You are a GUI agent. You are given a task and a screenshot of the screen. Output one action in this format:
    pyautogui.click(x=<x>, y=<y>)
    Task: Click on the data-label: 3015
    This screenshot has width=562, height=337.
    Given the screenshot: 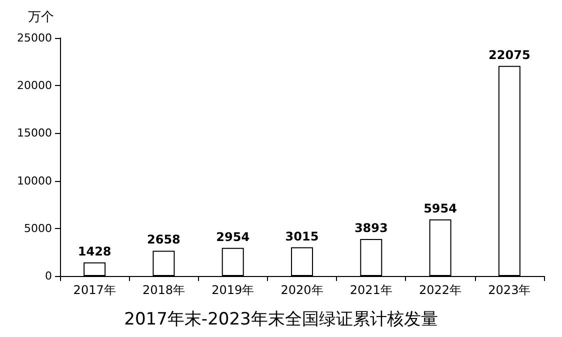 What is the action you would take?
    pyautogui.click(x=302, y=236)
    